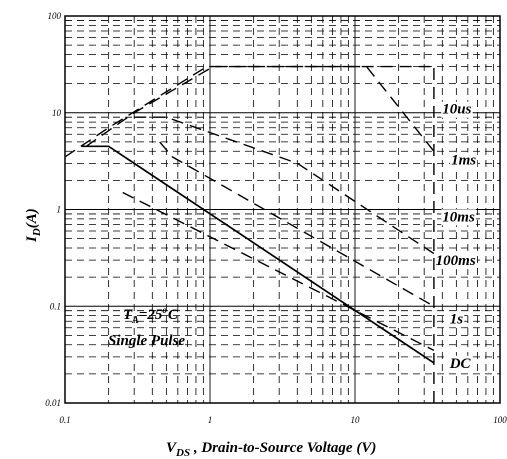  I want to click on curve-label-100ms: 100ms, so click(455, 261).